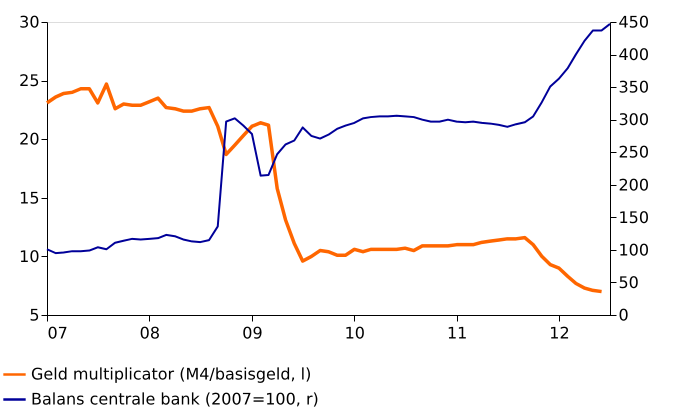  What do you see at coordinates (634, 22) in the screenshot?
I see `y2-tick-label: 450` at bounding box center [634, 22].